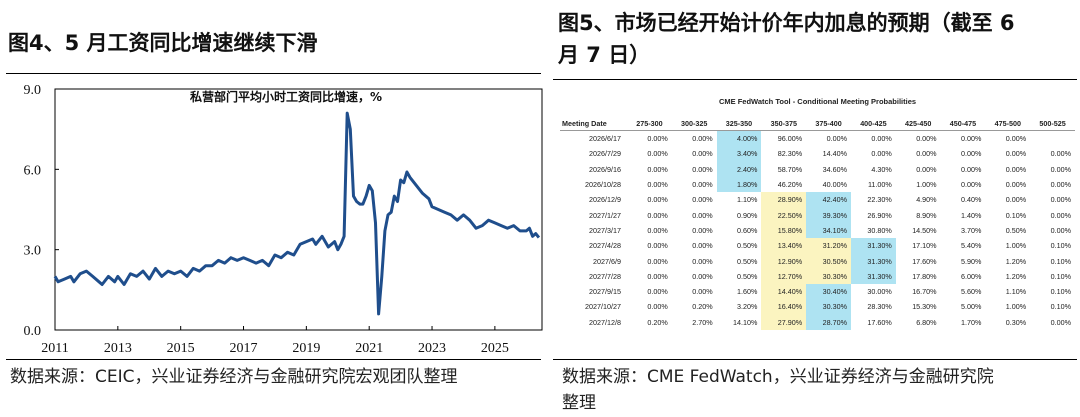 The height and width of the screenshot is (417, 1080). What do you see at coordinates (879, 292) in the screenshot?
I see `probability-cell: 30.00%` at bounding box center [879, 292].